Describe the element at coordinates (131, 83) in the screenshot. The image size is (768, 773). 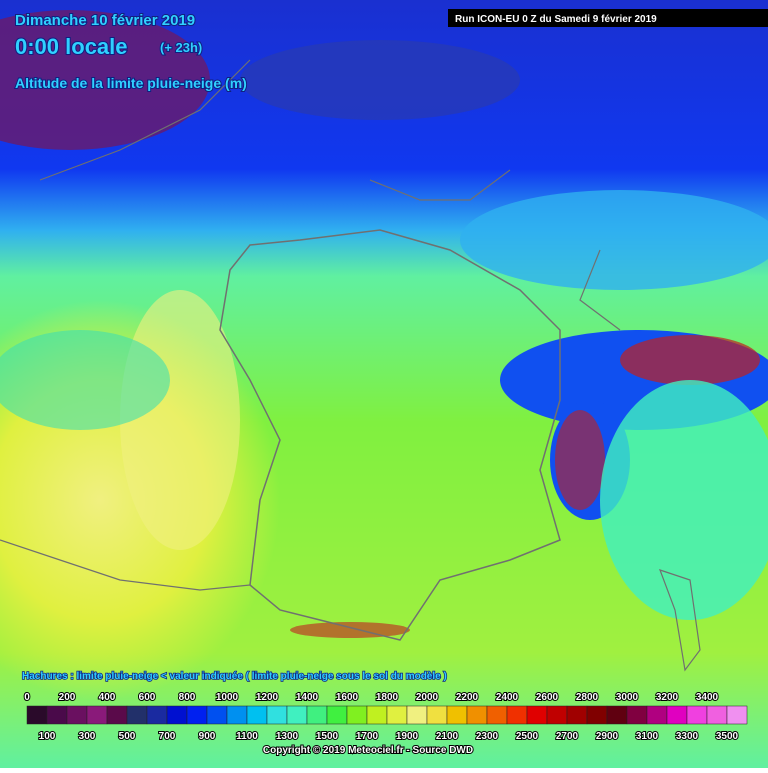
I see `parameter-title: Altitude de la limite pluie-neige (m)` at that location.